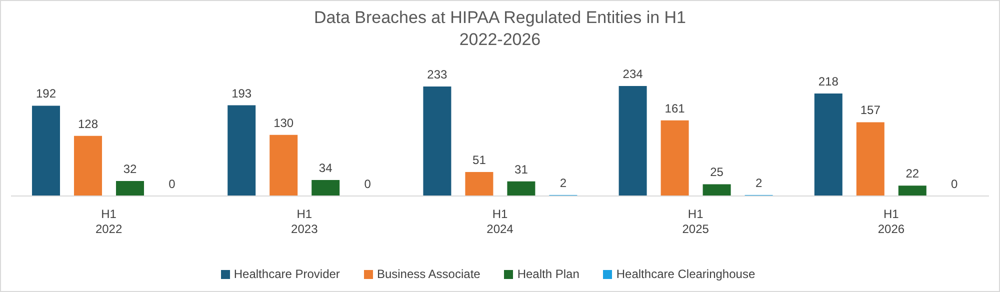 This screenshot has width=1000, height=292. What do you see at coordinates (325, 168) in the screenshot?
I see `data-label: 34` at bounding box center [325, 168].